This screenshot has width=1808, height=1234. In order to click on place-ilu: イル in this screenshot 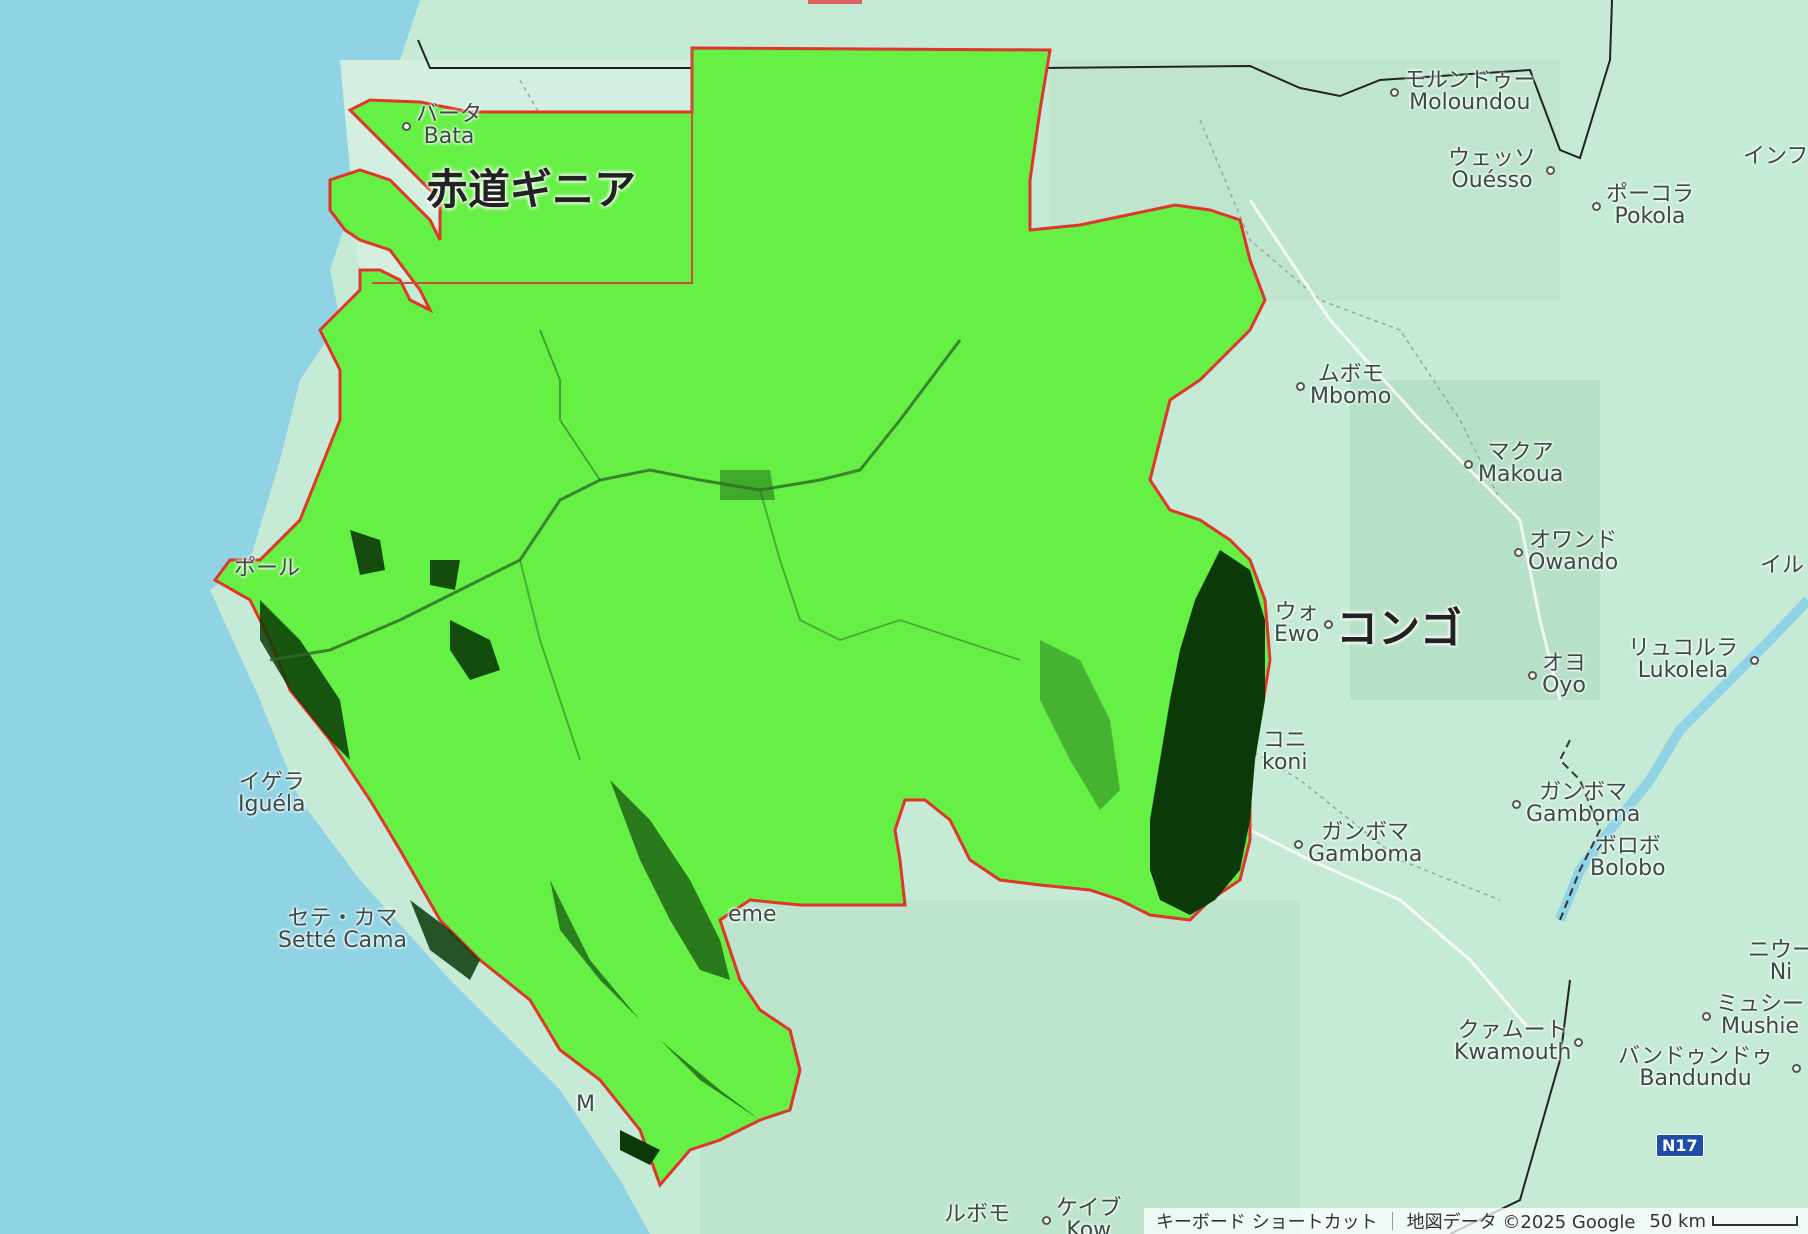, I will do `click(1782, 565)`.